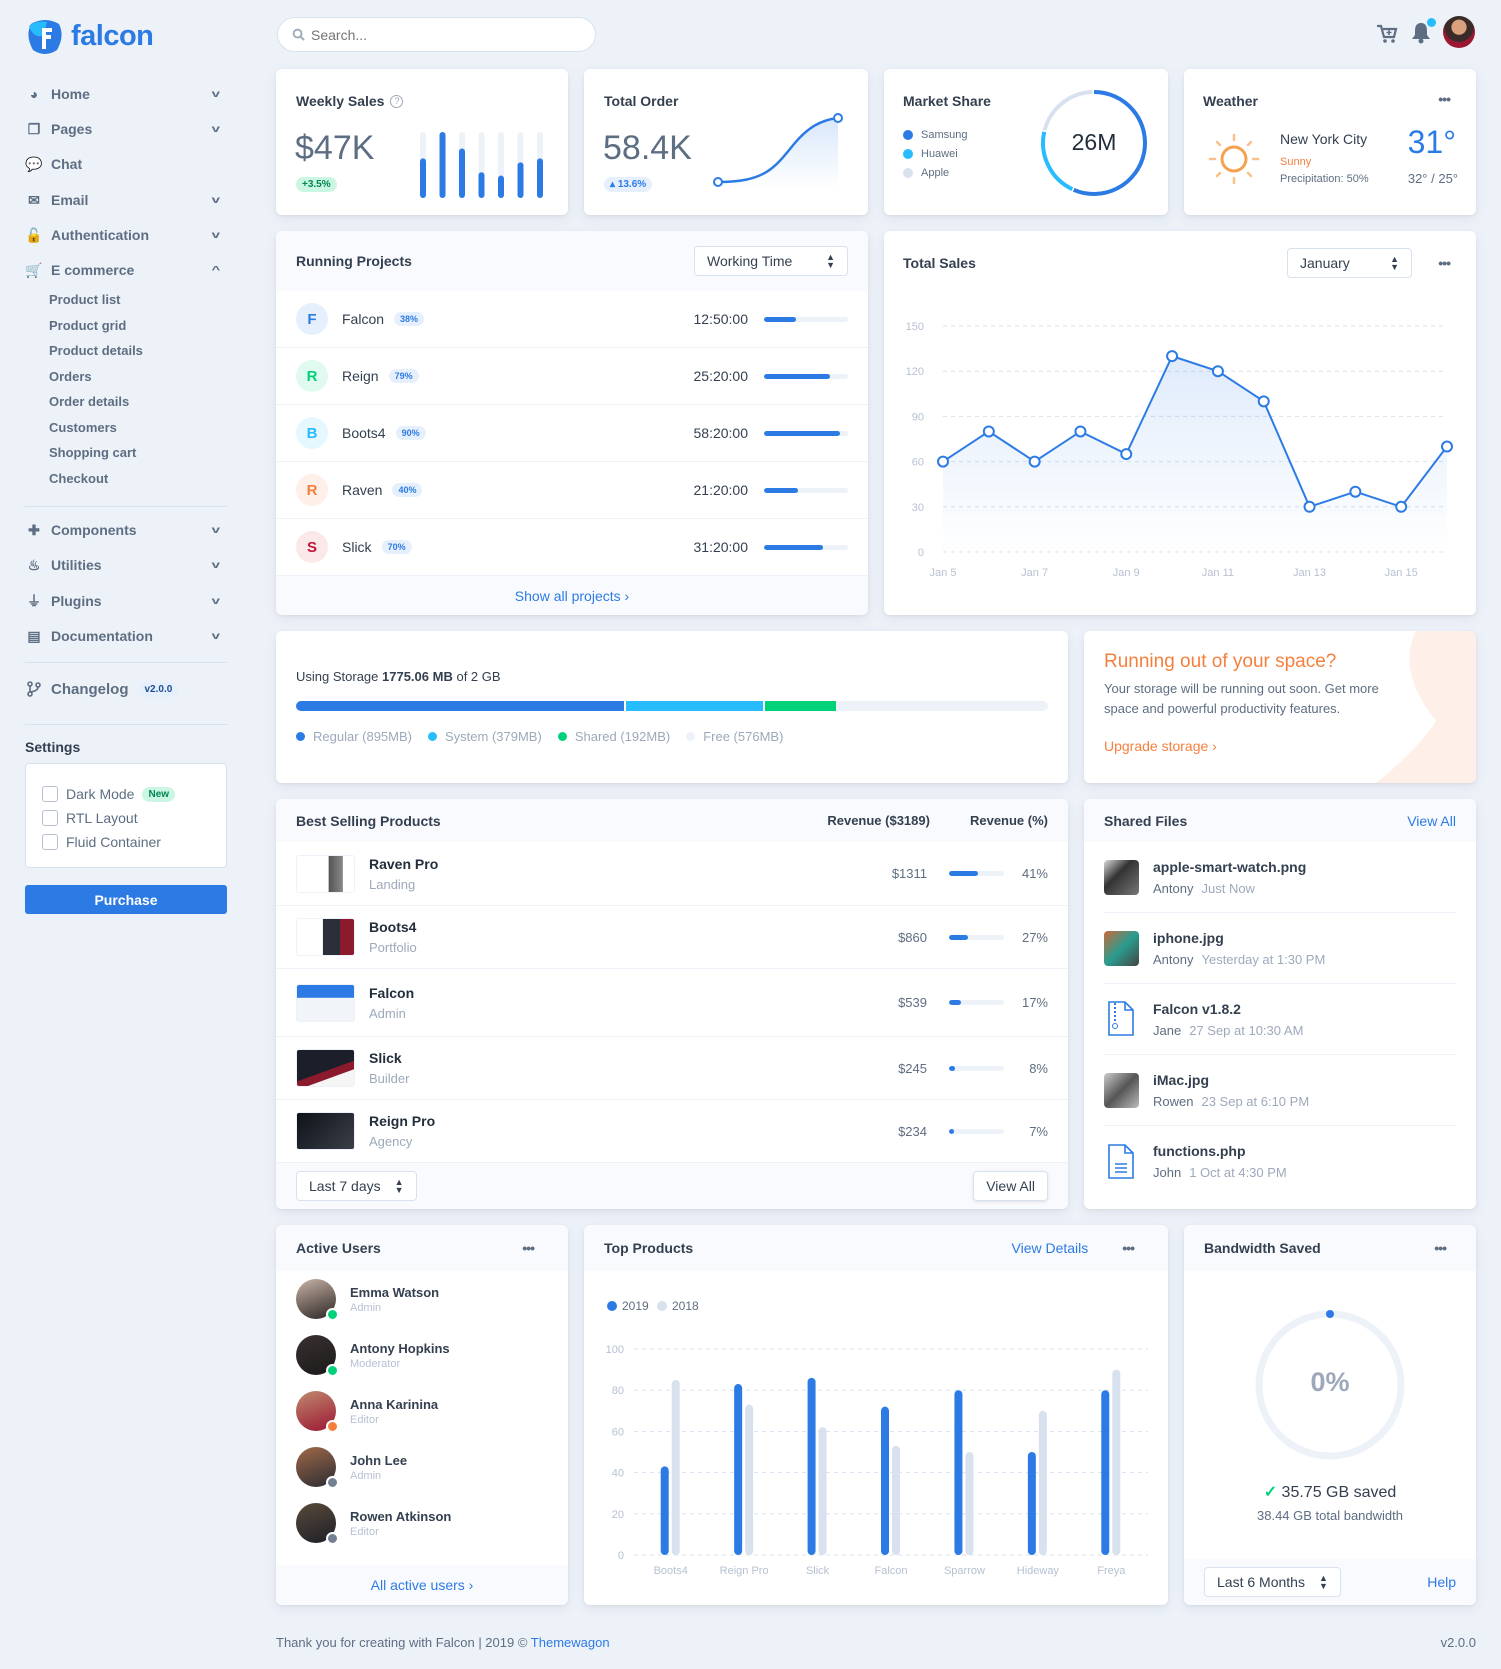 This screenshot has width=1501, height=1669. I want to click on sidebar-subitem: Checkout, so click(79, 478).